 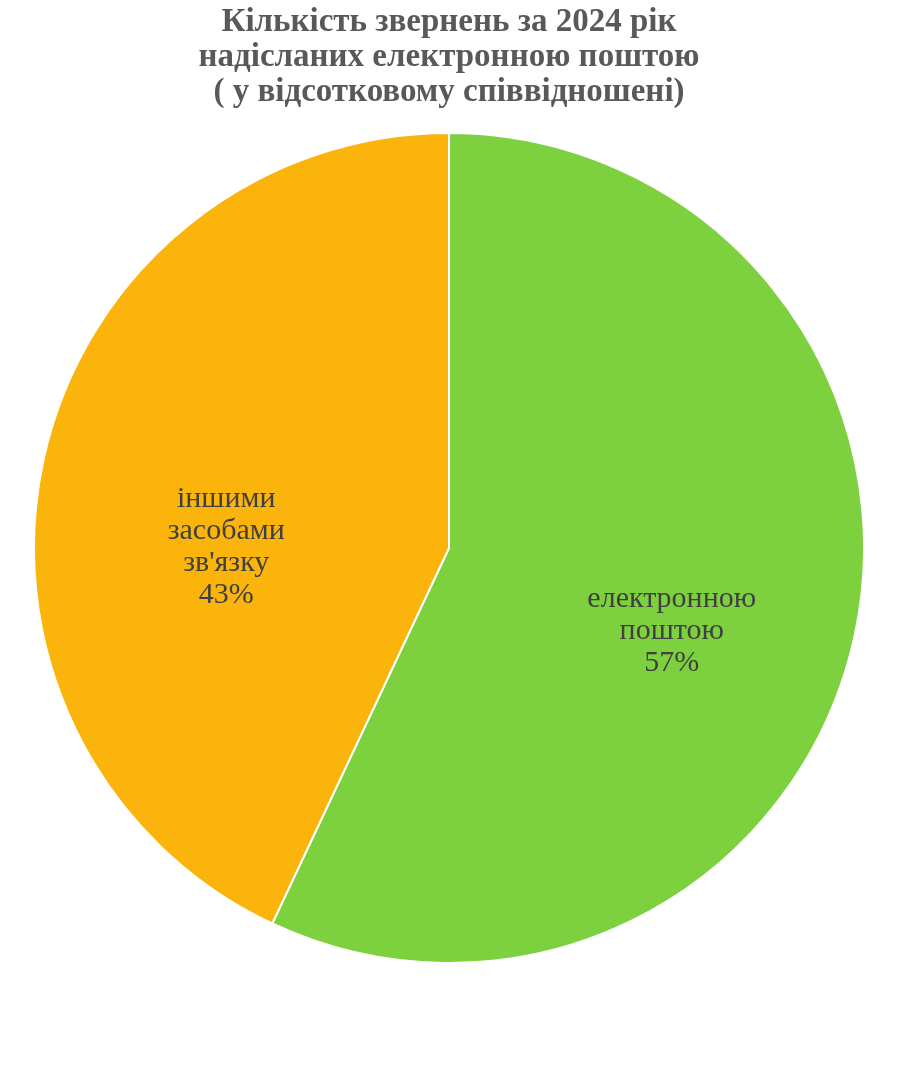 I want to click on chart-title: Кількість звернень за 2024 рік надісланих електронною поштою ( у відсотковому співвідношені), so click(x=449, y=55).